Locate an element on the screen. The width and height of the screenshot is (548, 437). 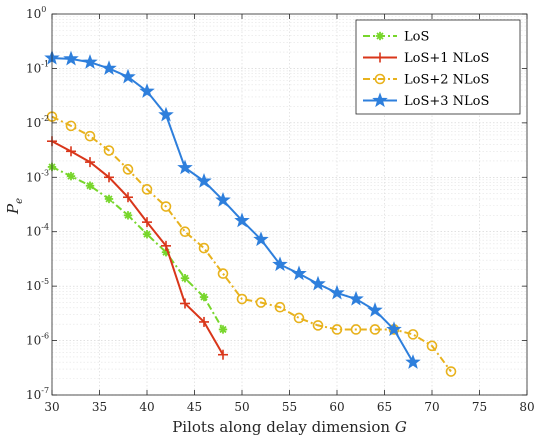
x-tick-label: 50 is located at coordinates (241, 407).